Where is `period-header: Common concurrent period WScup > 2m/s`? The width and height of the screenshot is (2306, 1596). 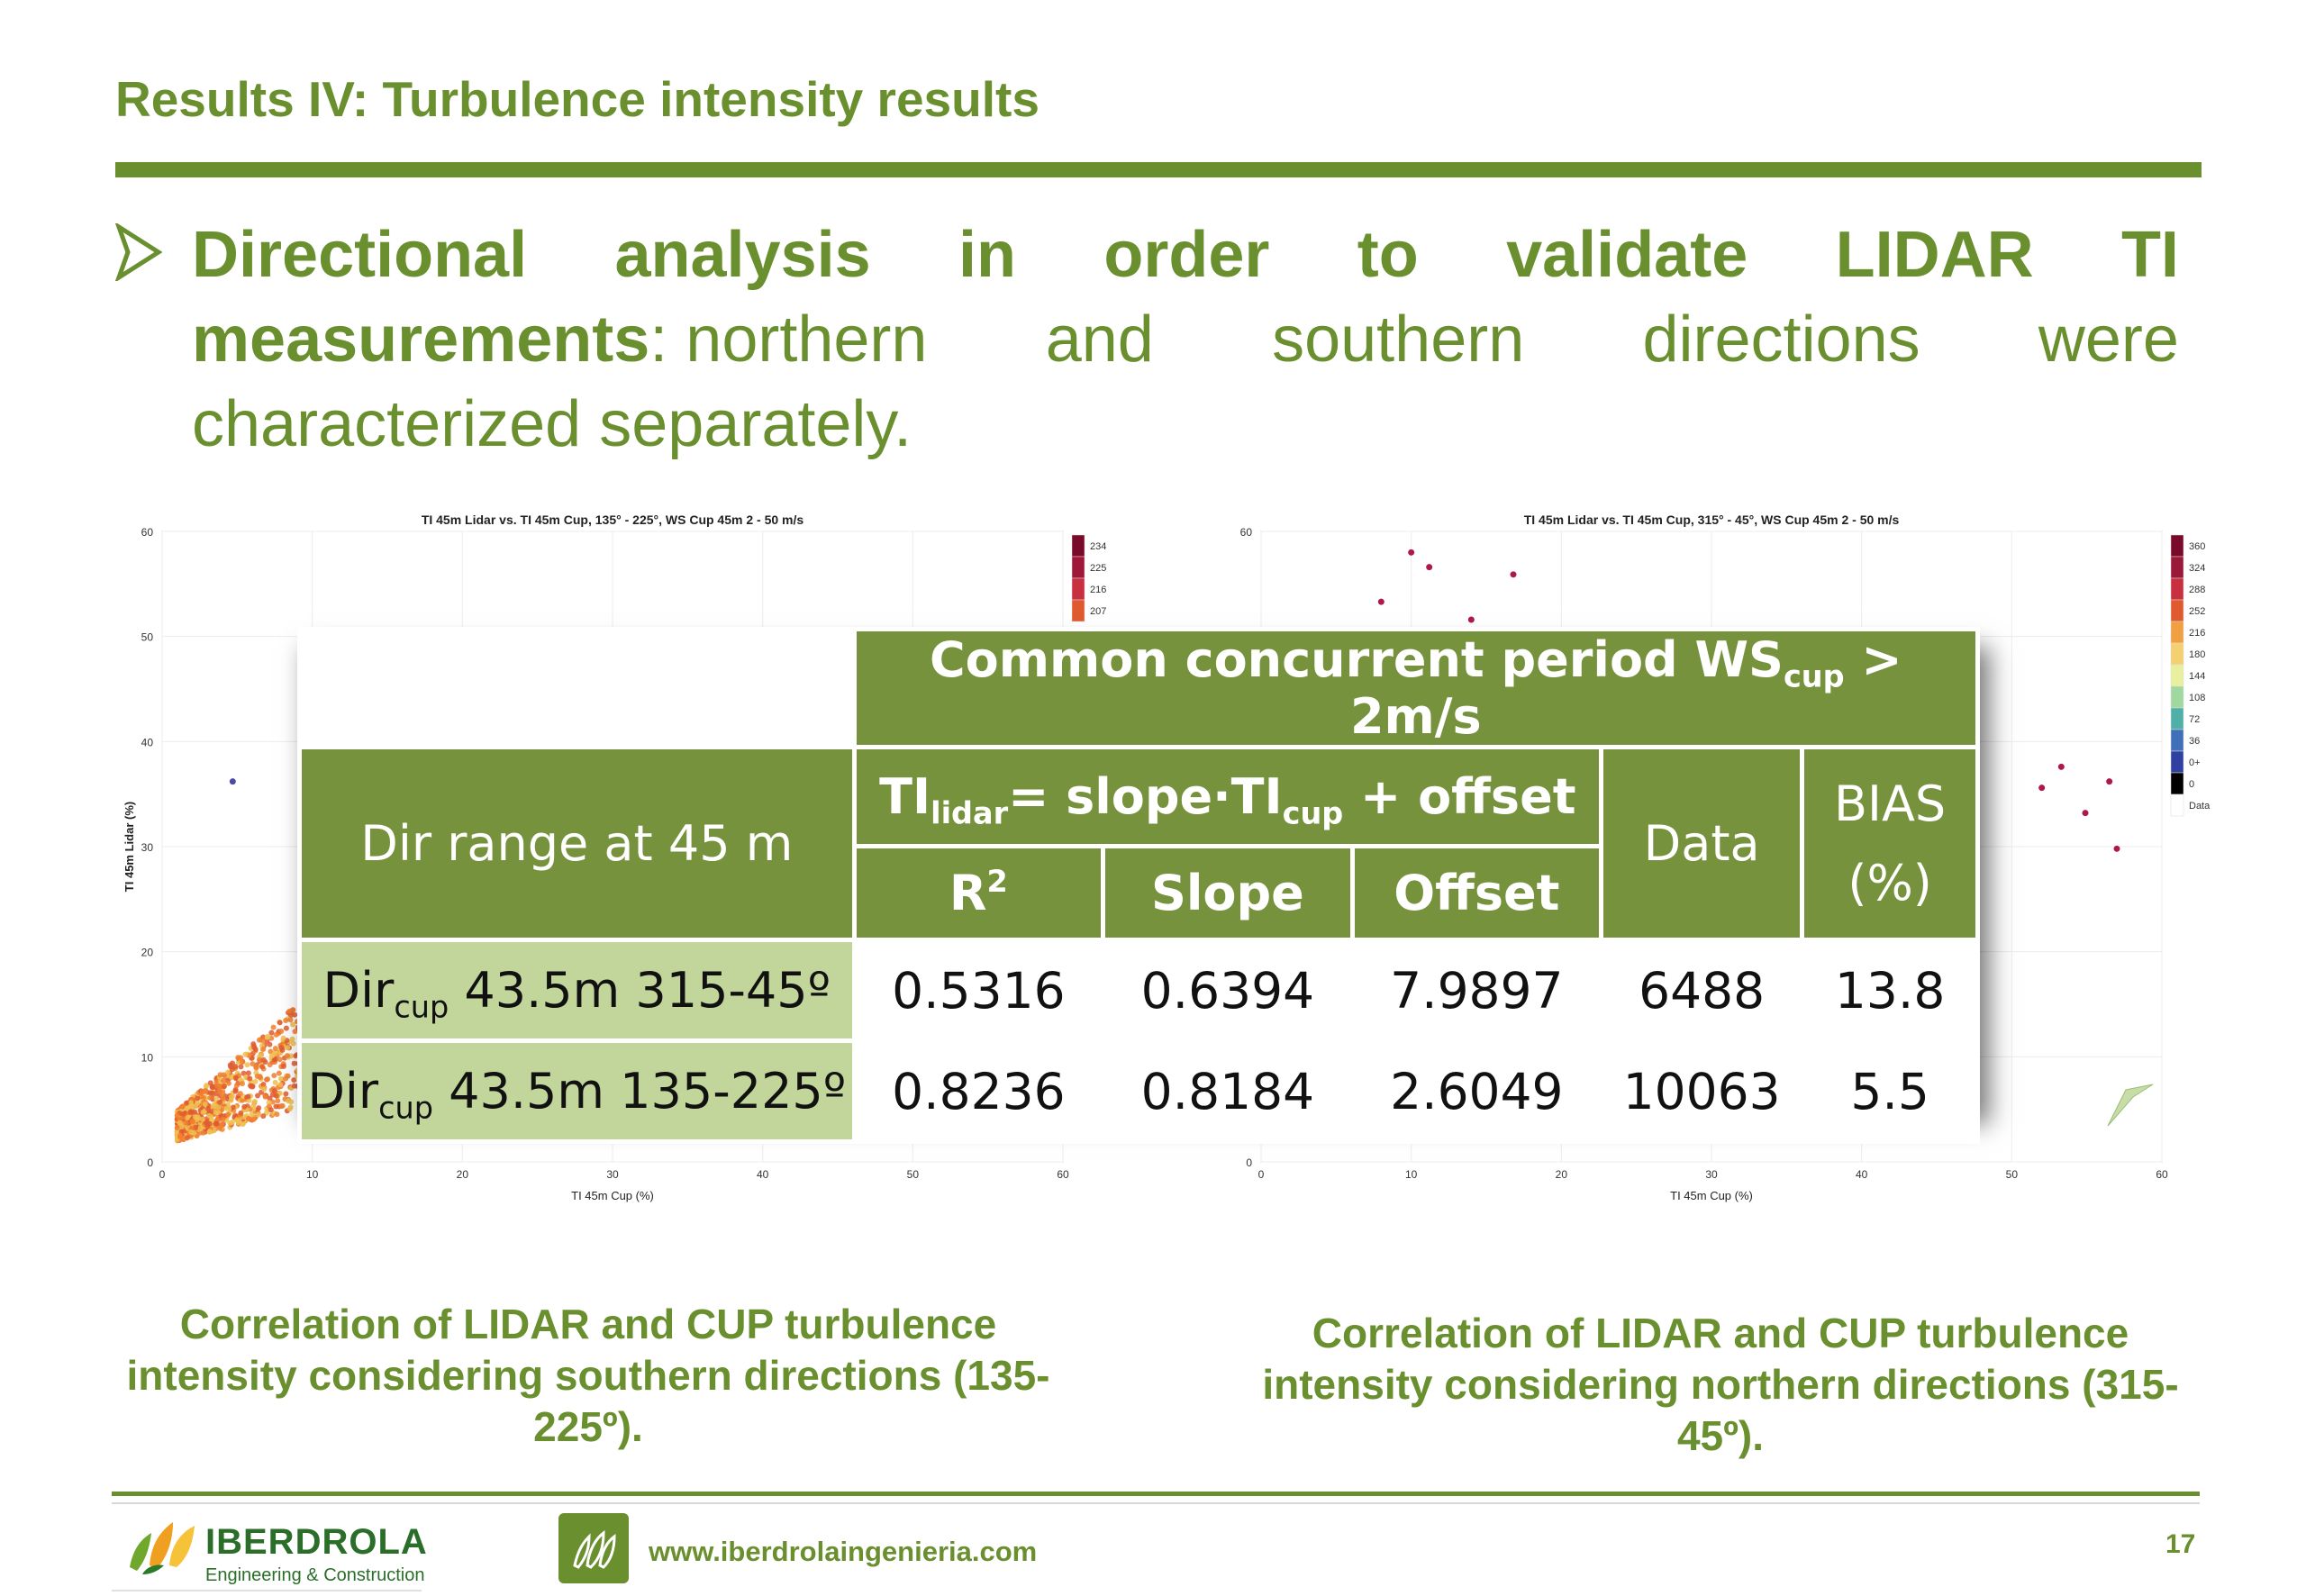 period-header: Common concurrent period WScup > 2m/s is located at coordinates (1416, 688).